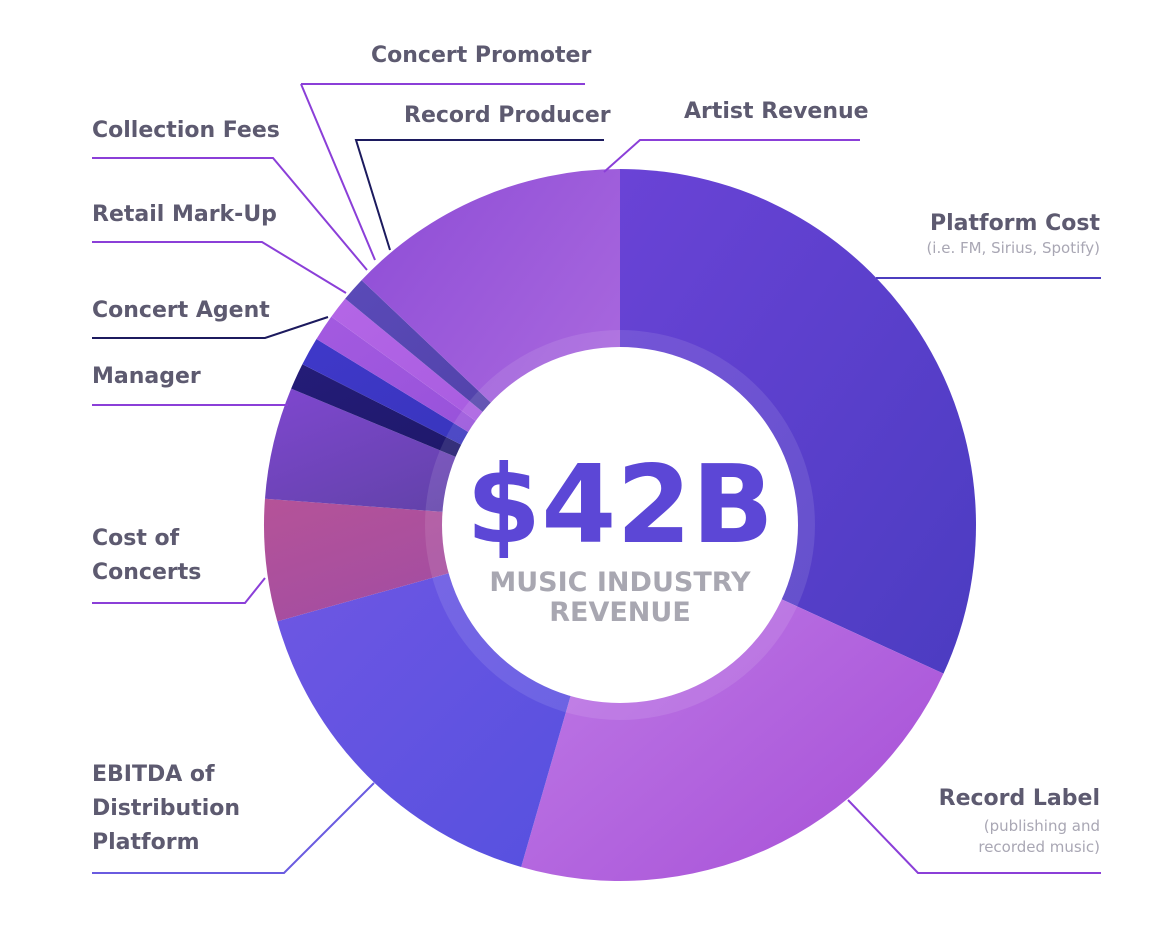  Describe the element at coordinates (181, 310) in the screenshot. I see `label-concert-agent: Concert Agent` at that location.